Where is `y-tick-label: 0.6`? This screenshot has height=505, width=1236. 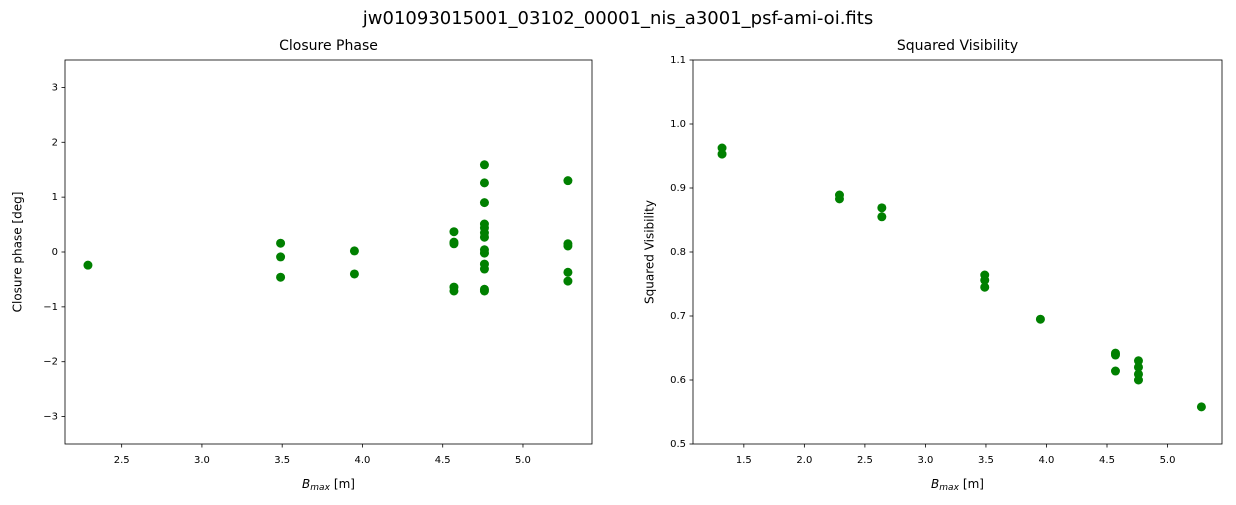 y-tick-label: 0.6 is located at coordinates (678, 380).